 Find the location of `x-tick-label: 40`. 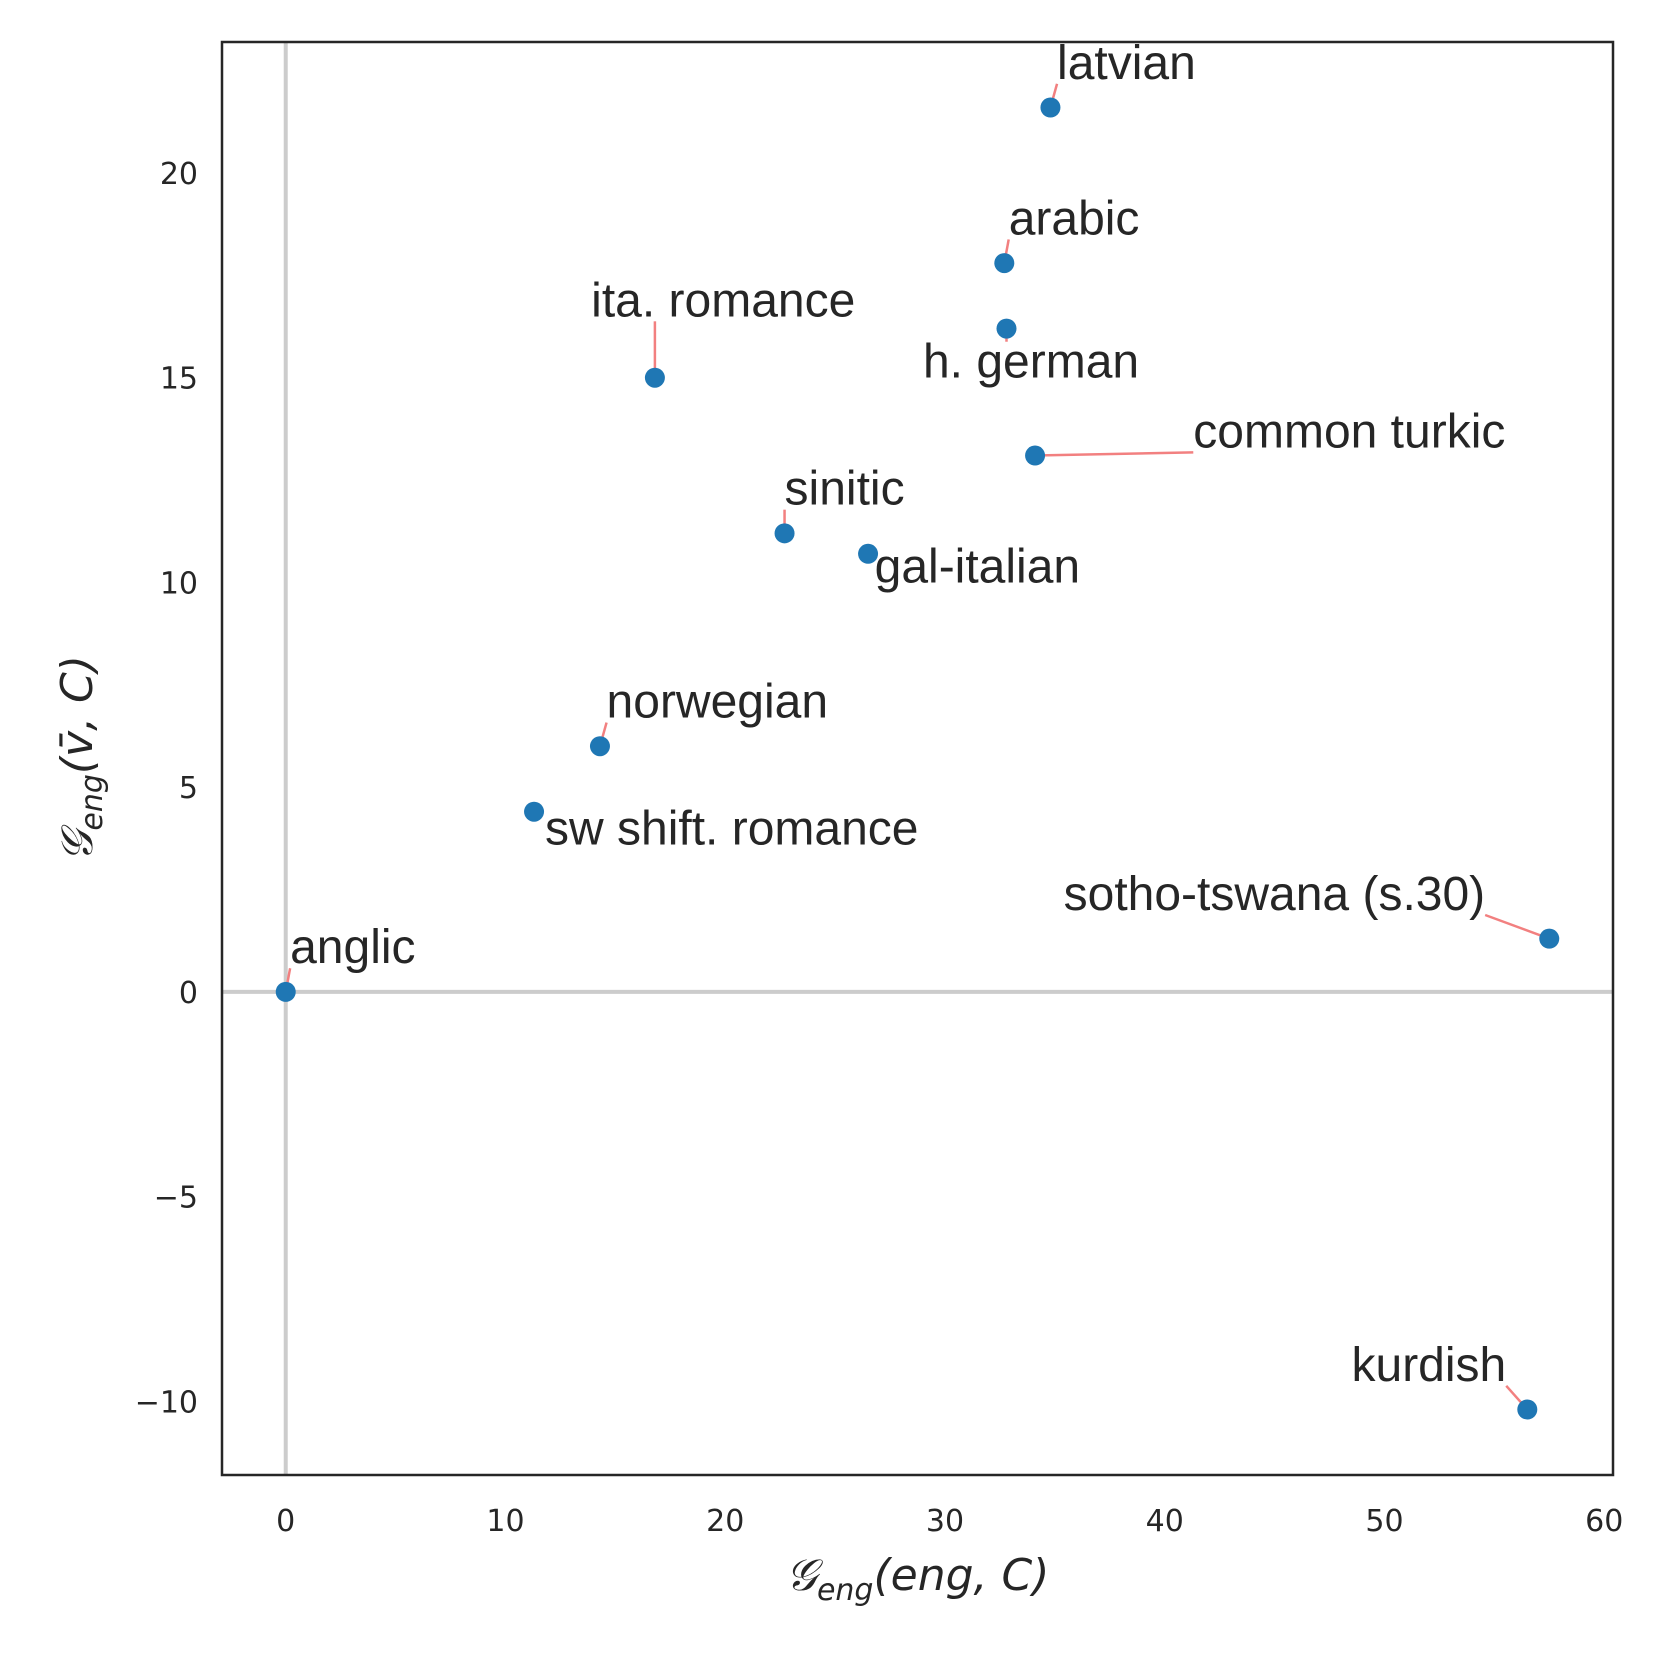

x-tick-label: 40 is located at coordinates (1165, 1521).